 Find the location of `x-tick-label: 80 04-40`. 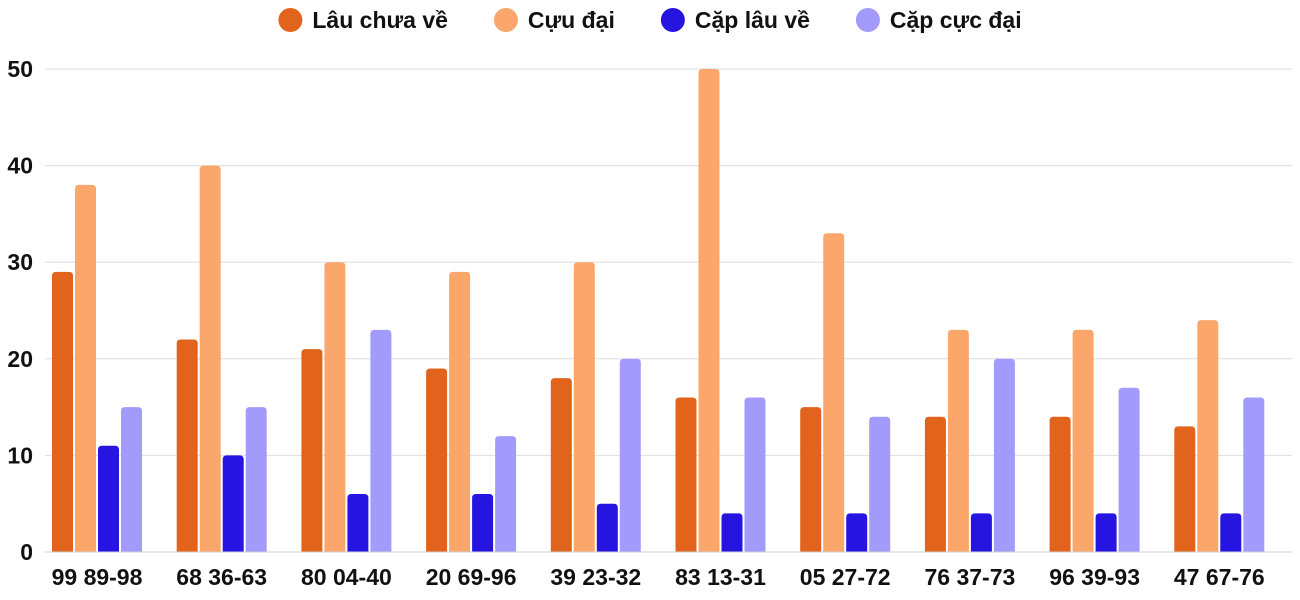

x-tick-label: 80 04-40 is located at coordinates (346, 577).